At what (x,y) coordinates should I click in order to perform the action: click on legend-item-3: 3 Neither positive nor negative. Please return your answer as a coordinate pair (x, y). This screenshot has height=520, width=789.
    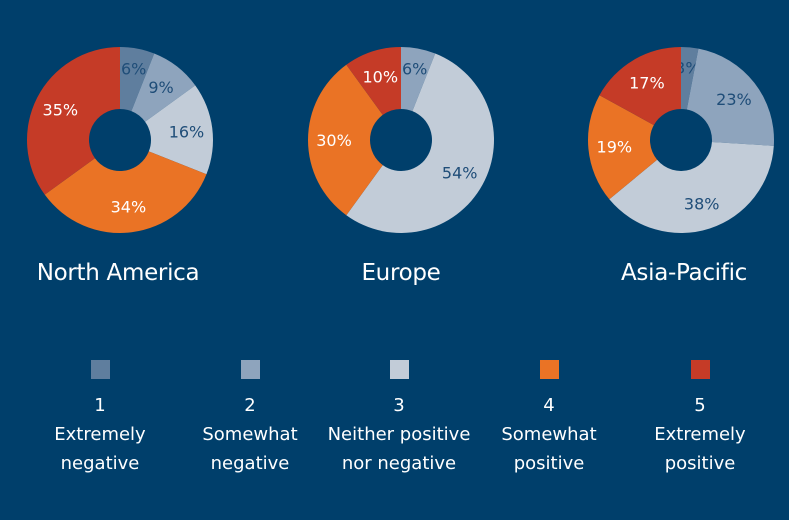
    Looking at the image, I should click on (399, 419).